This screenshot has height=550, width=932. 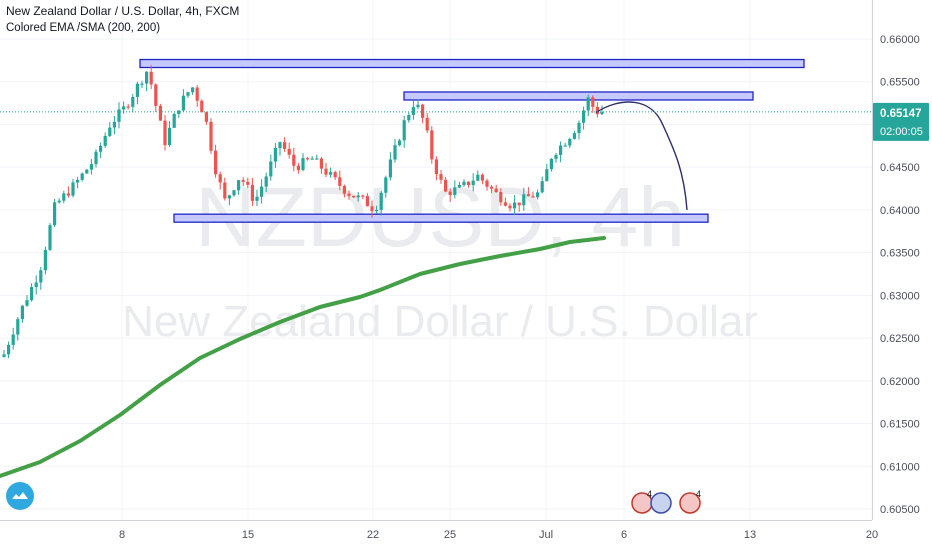 I want to click on event-icons: 4 4, so click(x=666, y=501).